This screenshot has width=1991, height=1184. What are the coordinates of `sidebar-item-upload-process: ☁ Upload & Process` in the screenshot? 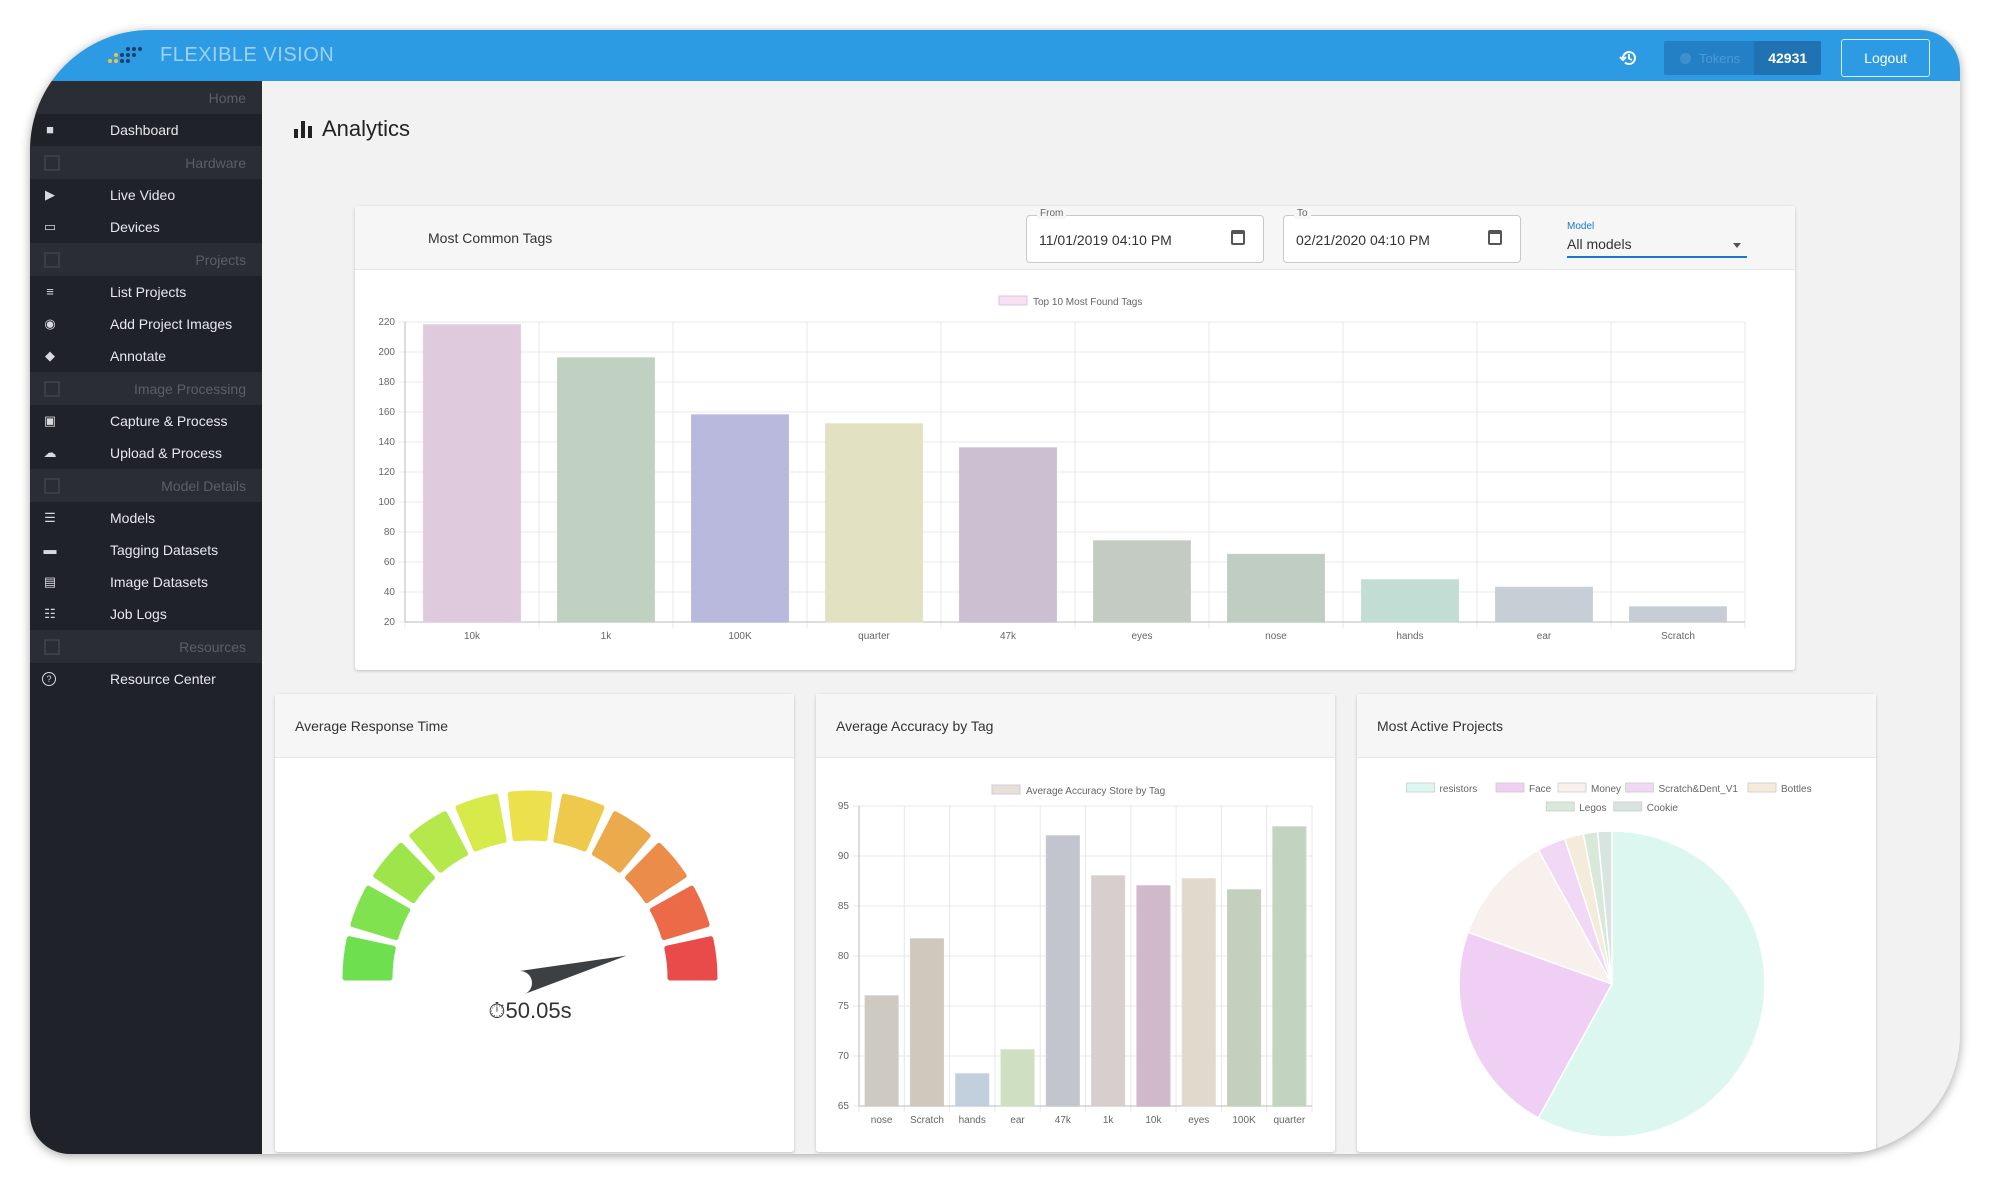 It's located at (146, 453).